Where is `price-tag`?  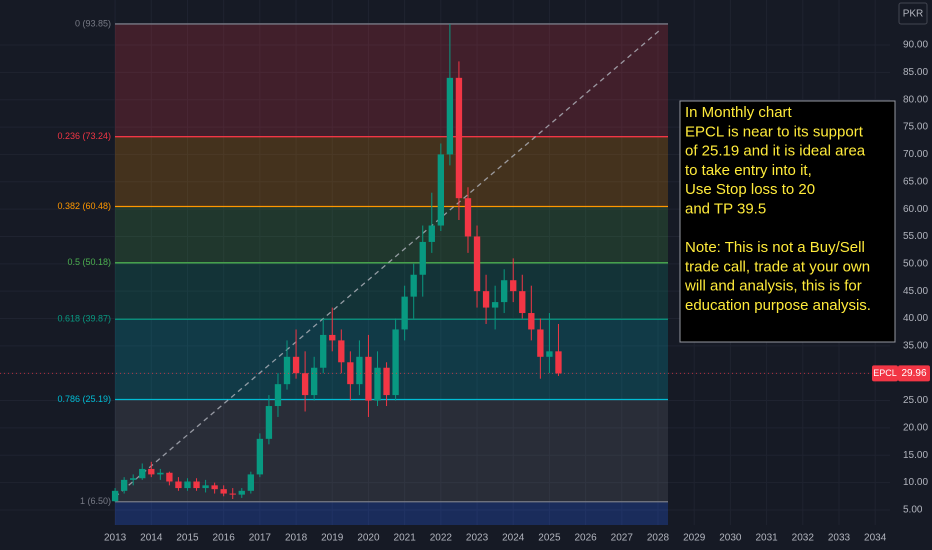
price-tag is located at coordinates (914, 373).